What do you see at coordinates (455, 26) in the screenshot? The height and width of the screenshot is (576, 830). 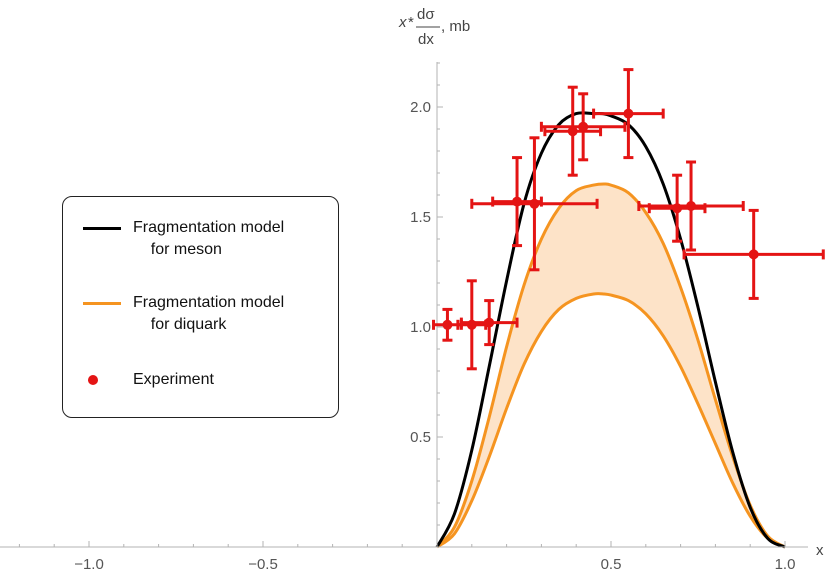 I see `y-axis-title-unit: , mb` at bounding box center [455, 26].